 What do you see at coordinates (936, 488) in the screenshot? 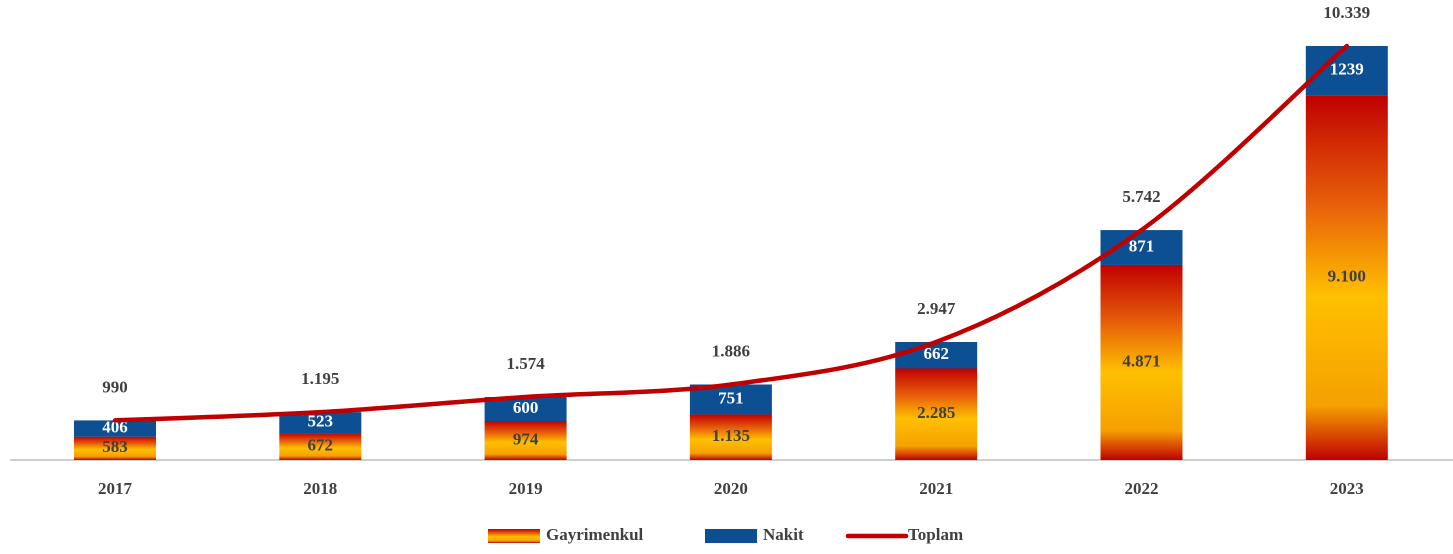
I see `x-tick-label: 2021` at bounding box center [936, 488].